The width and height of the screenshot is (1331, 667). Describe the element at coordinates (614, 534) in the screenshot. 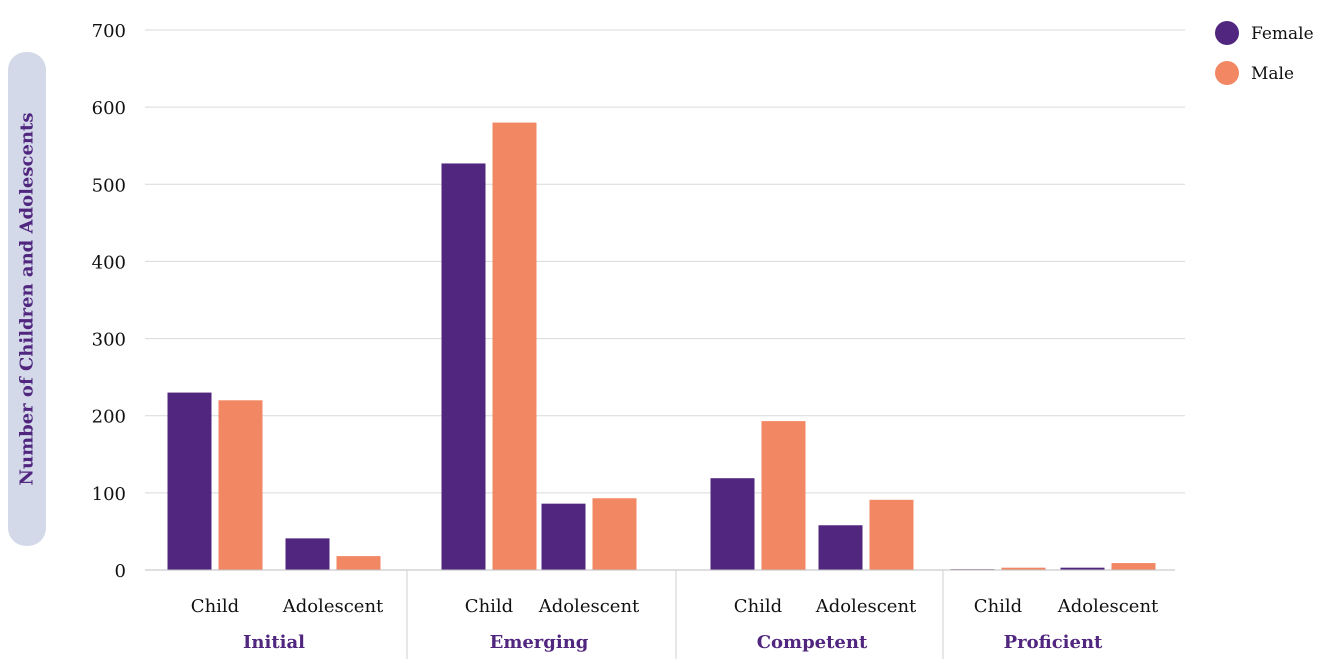

I see `bar-male-emerging-adolescent` at that location.